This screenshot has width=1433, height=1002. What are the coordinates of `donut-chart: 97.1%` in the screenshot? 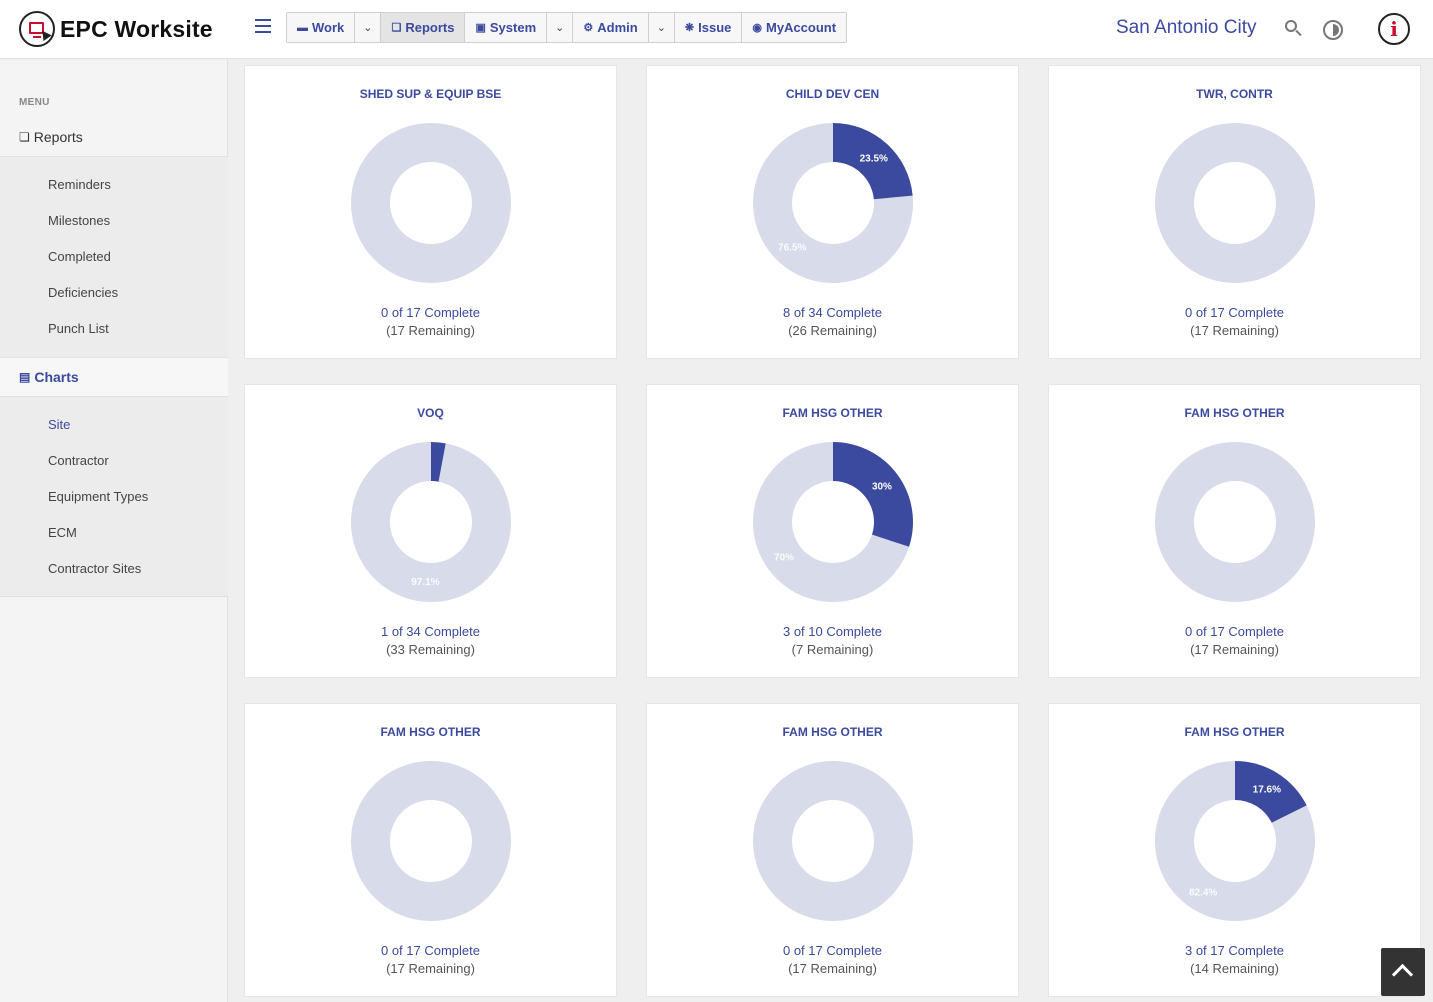 It's located at (431, 522).